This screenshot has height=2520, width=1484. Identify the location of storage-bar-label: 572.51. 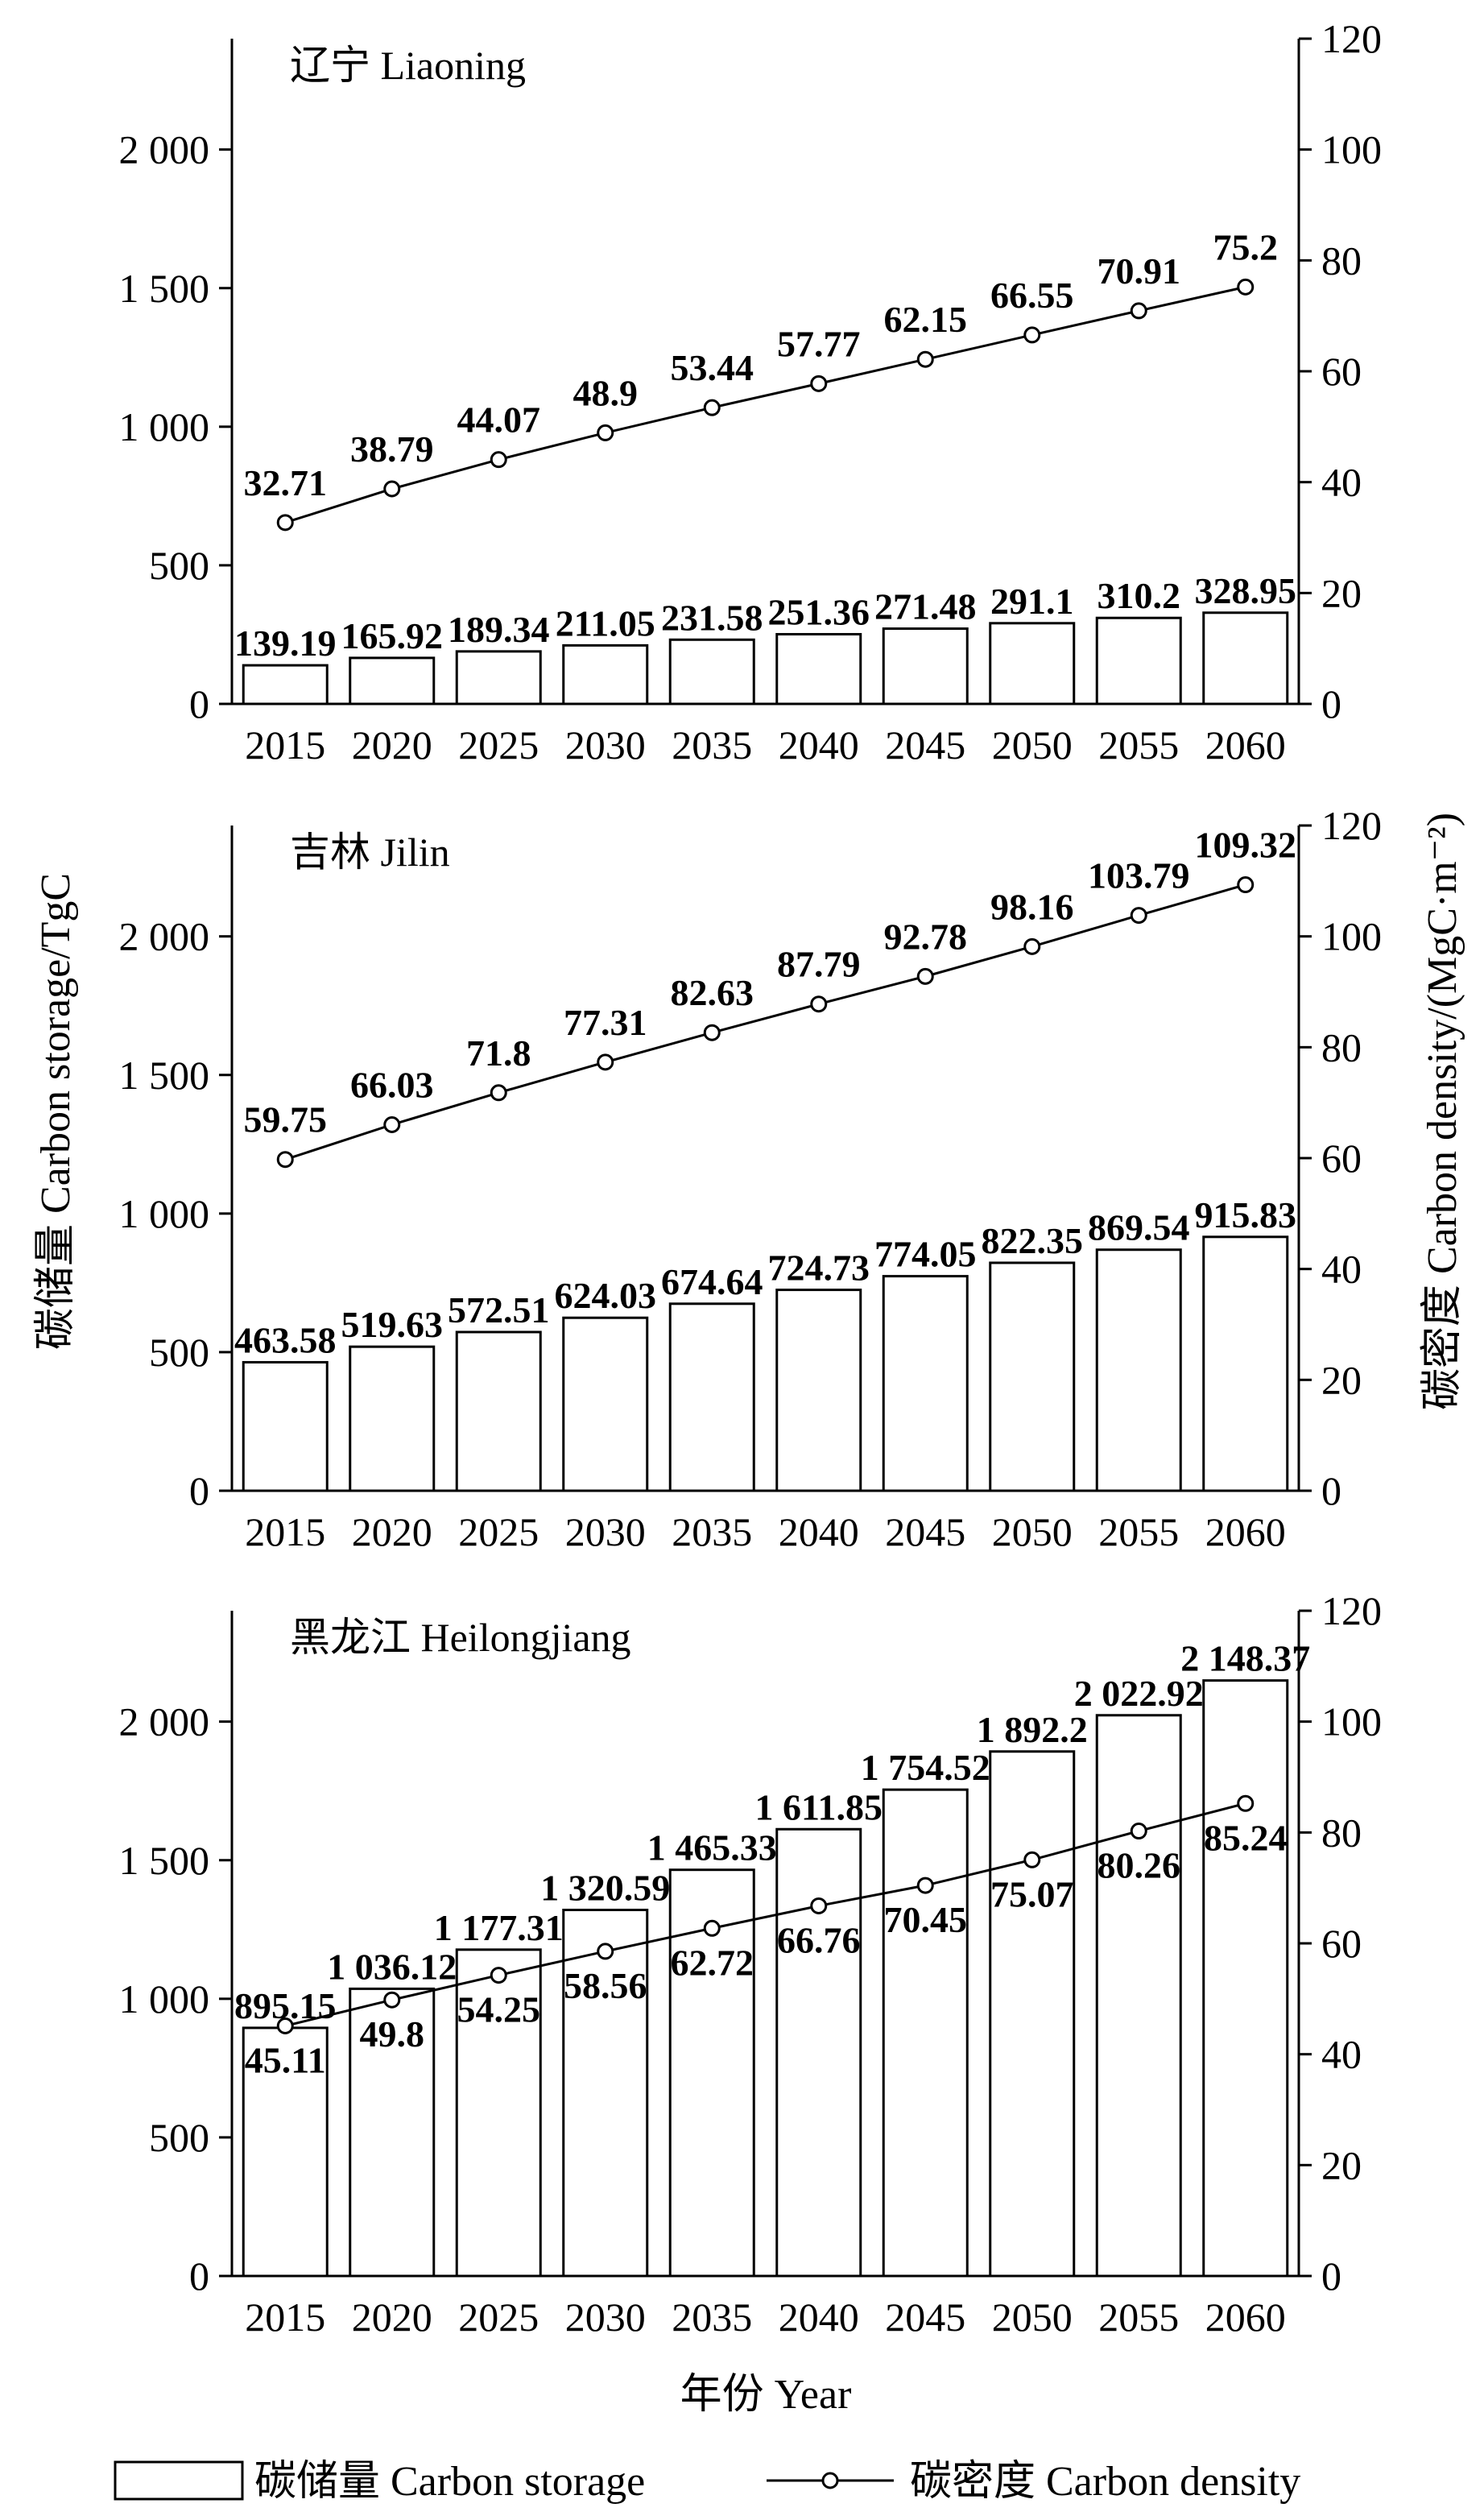
(499, 1309).